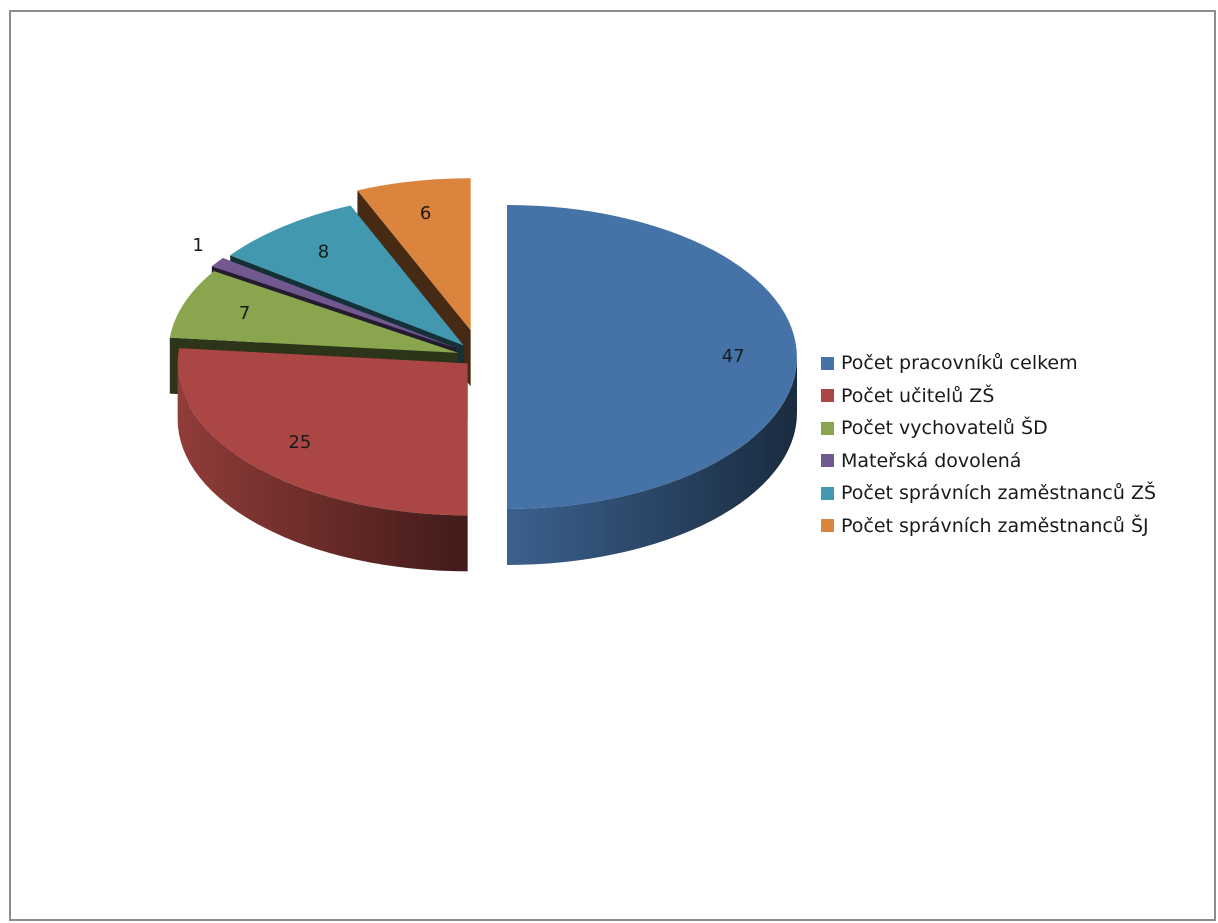  I want to click on data-label: 7, so click(244, 313).